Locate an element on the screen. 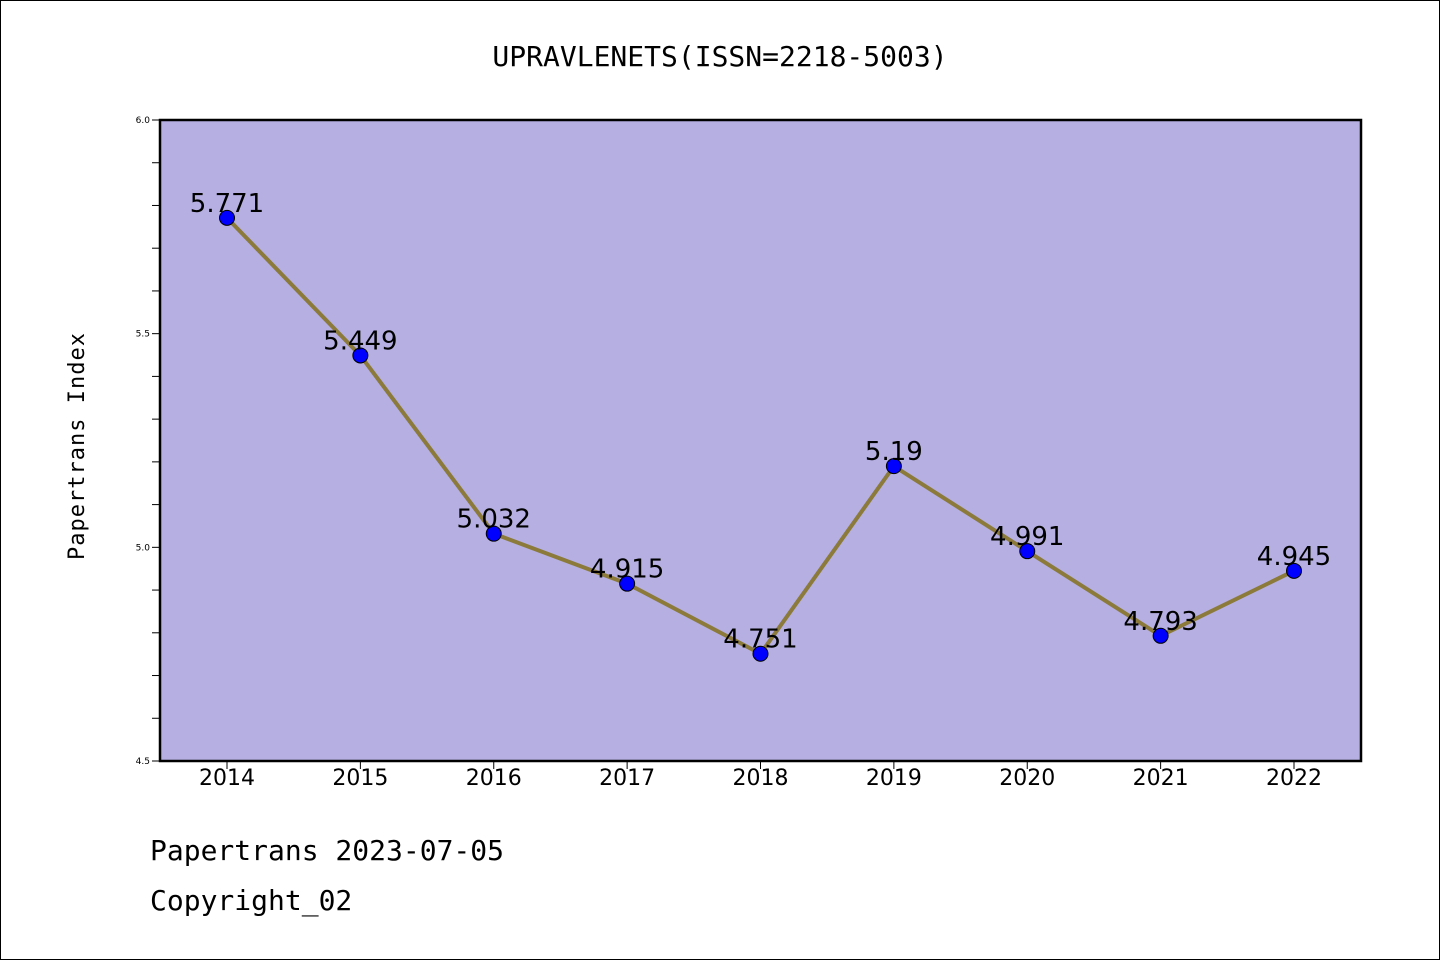 The image size is (1440, 960). y-axis-label: Papertrans Index is located at coordinates (77, 446).